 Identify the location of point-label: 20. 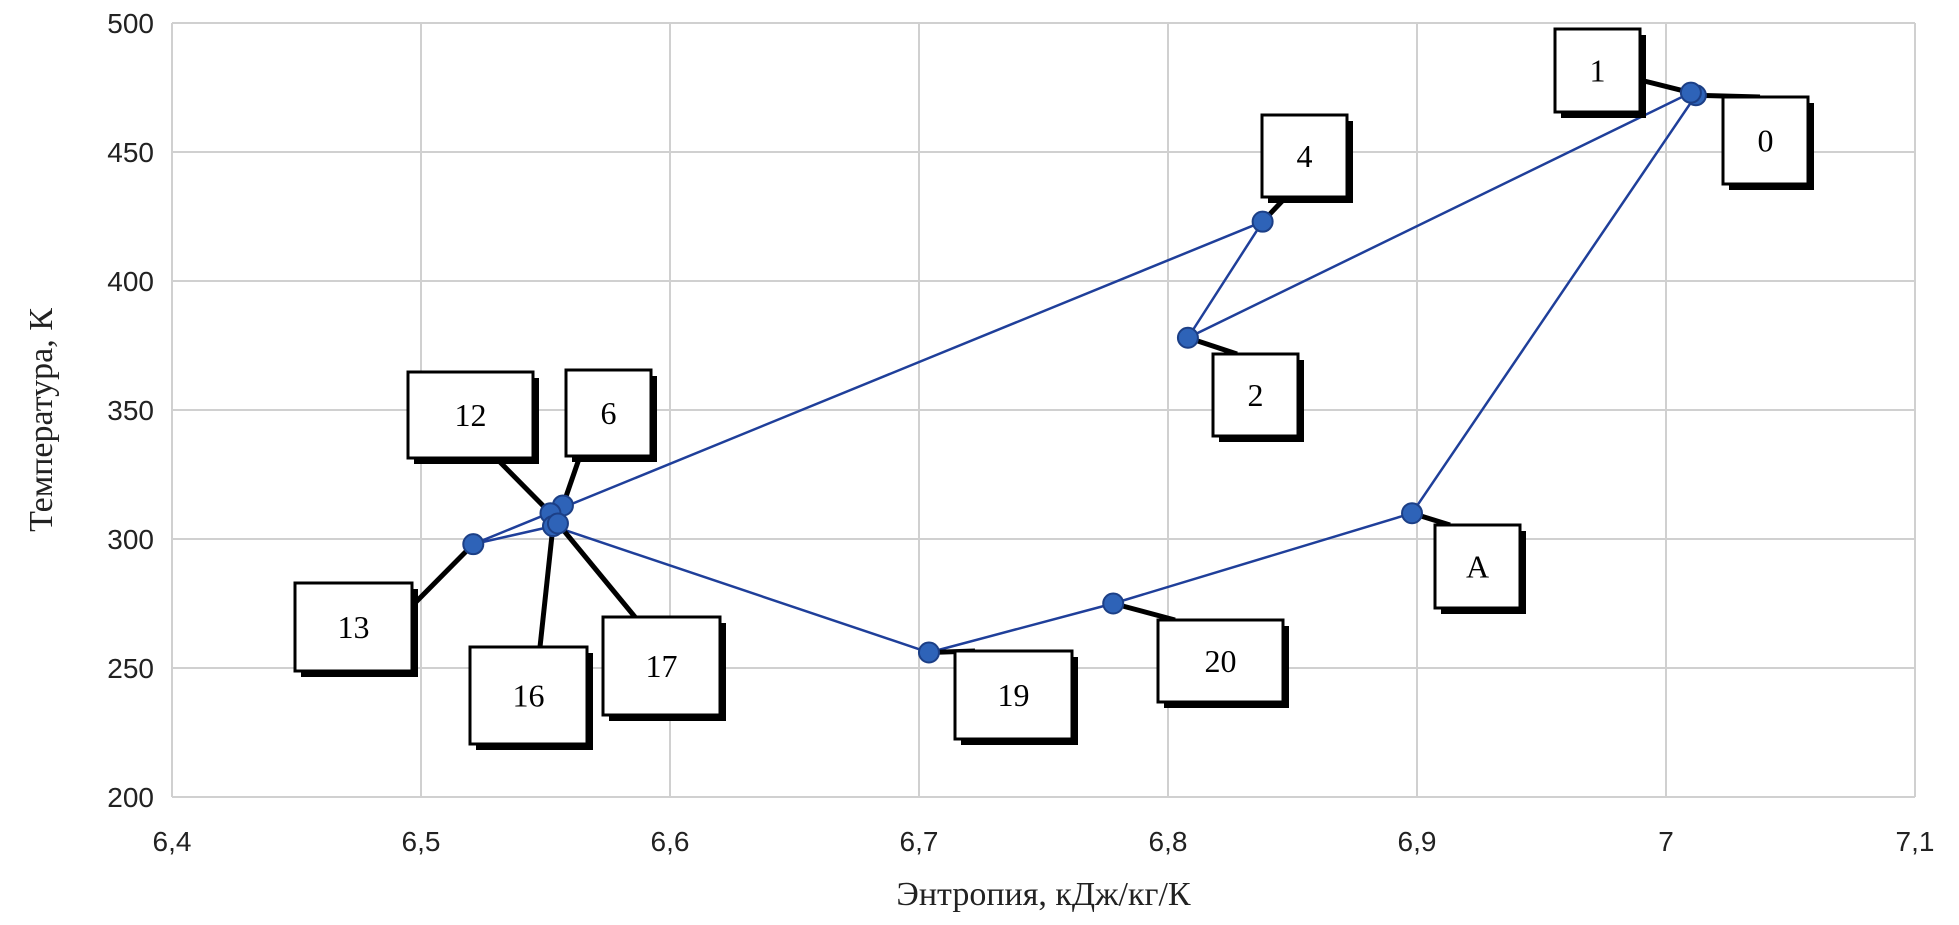
(1221, 661).